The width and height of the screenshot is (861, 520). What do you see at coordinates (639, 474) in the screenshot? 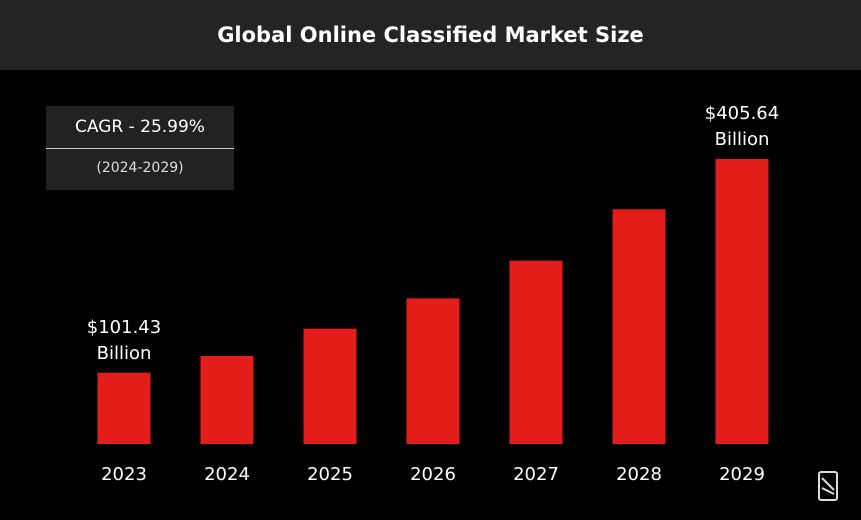
I see `x-tick-label: 2028` at bounding box center [639, 474].